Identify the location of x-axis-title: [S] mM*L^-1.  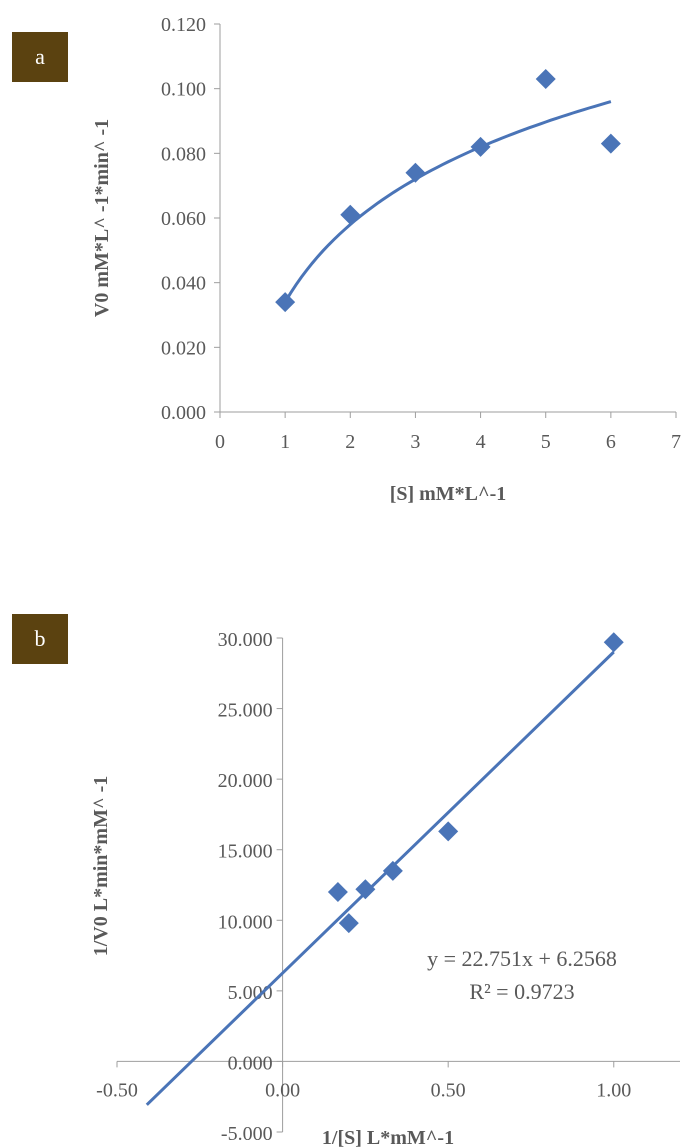
(448, 494).